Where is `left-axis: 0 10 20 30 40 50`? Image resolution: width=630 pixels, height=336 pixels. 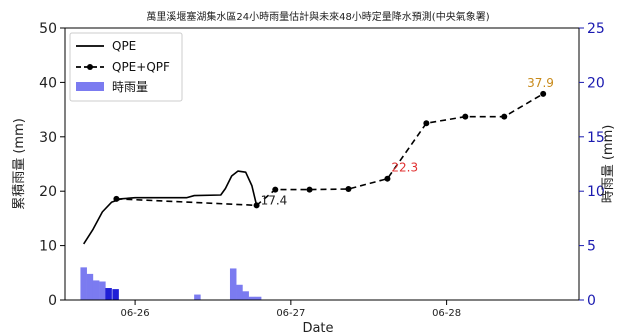 left-axis: 0 10 20 30 40 50 is located at coordinates (52, 165).